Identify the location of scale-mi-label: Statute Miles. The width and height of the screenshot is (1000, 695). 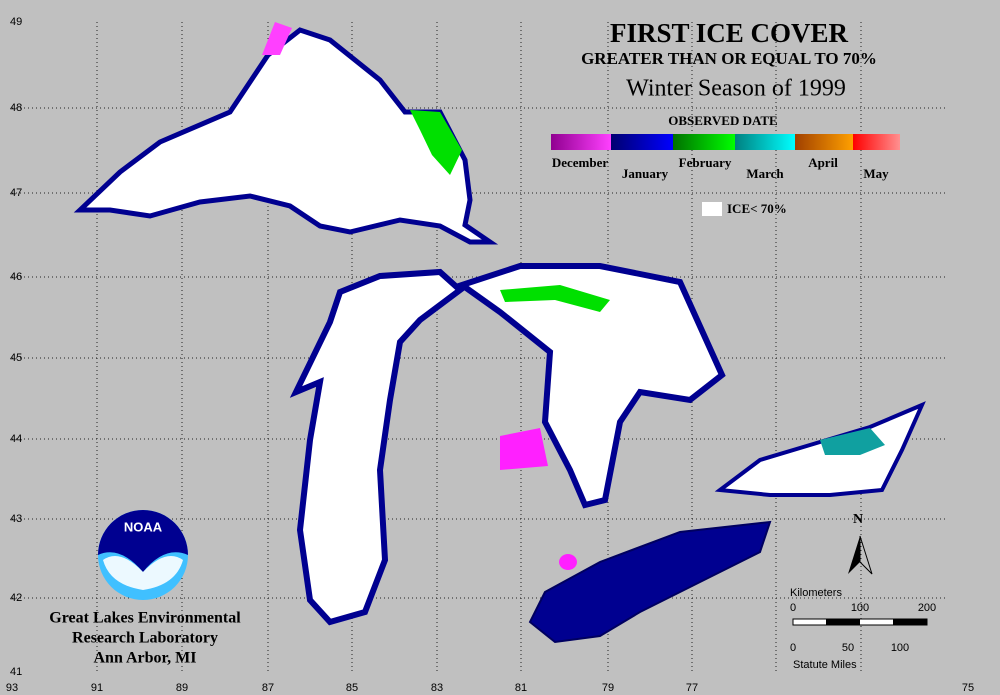
(825, 665).